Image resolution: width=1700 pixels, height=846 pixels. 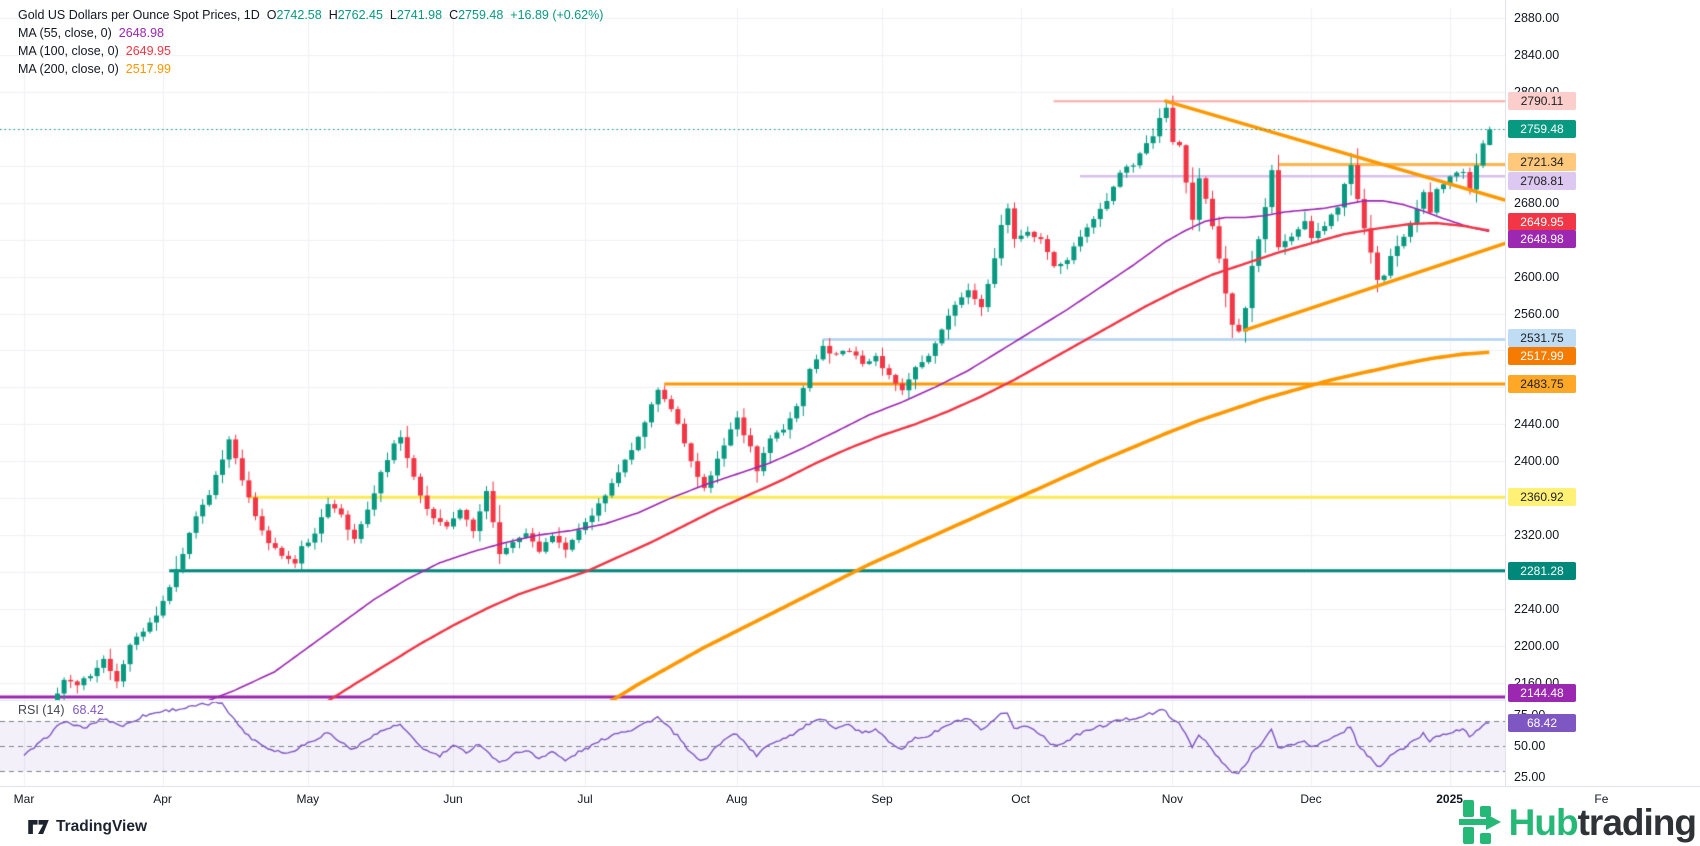 What do you see at coordinates (310, 51) in the screenshot?
I see `ma100-legend-row: MA (100, close, 0) 2649.95` at bounding box center [310, 51].